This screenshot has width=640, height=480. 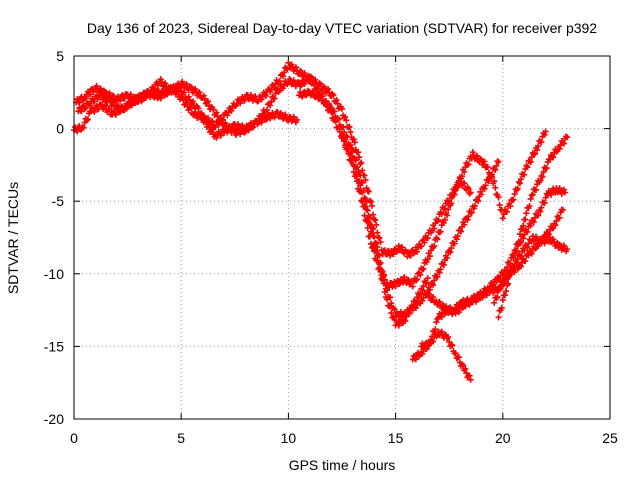 I want to click on x-tick-label: 15, so click(x=396, y=438).